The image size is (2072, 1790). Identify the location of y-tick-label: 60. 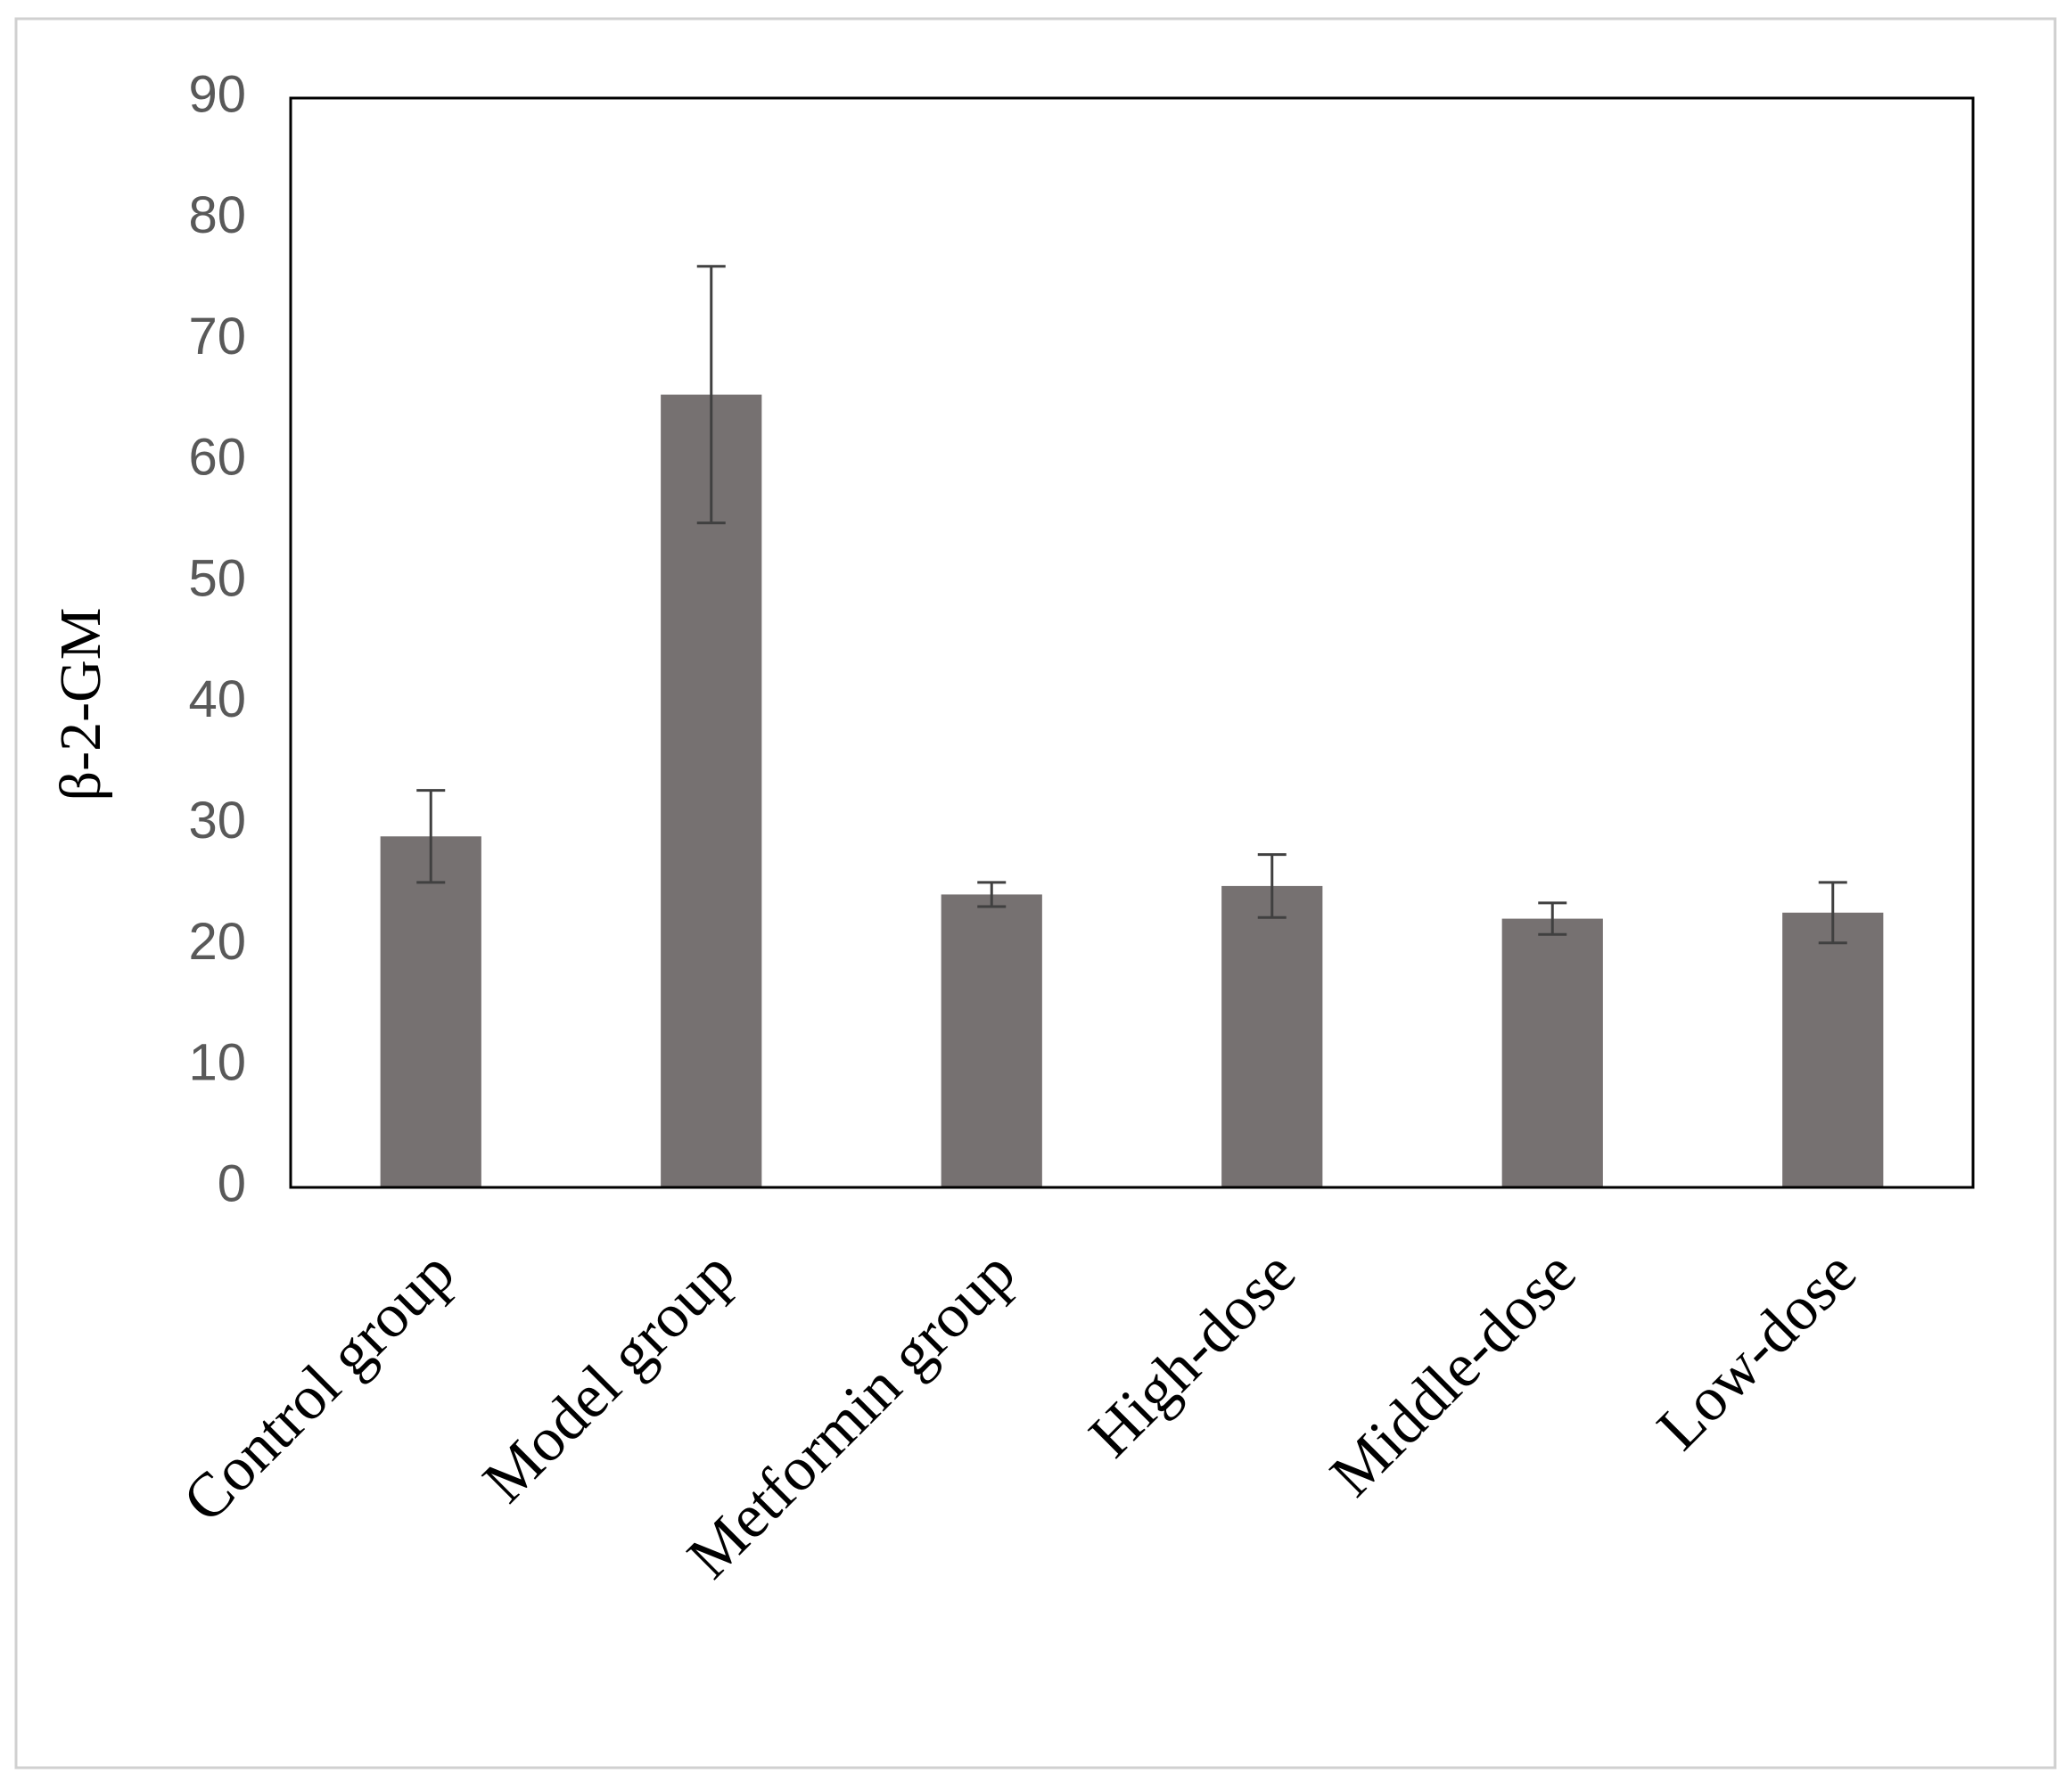
(217, 458).